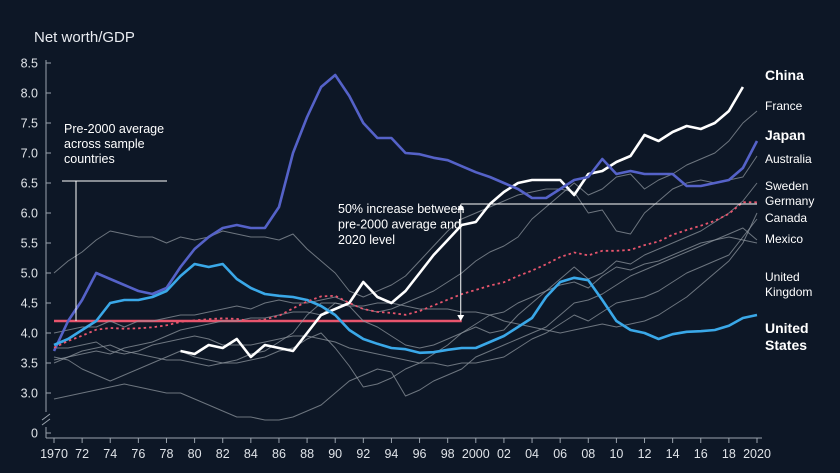  What do you see at coordinates (757, 454) in the screenshot?
I see `x-tick-label: 2020` at bounding box center [757, 454].